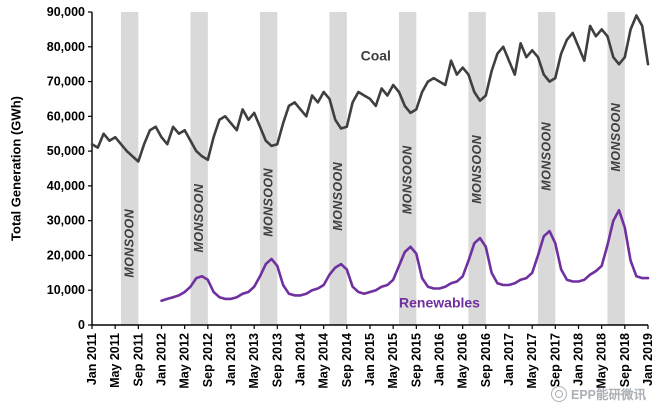 This screenshot has height=411, width=656. Describe the element at coordinates (66, 221) in the screenshot. I see `y-tick-label: 30,000` at that location.